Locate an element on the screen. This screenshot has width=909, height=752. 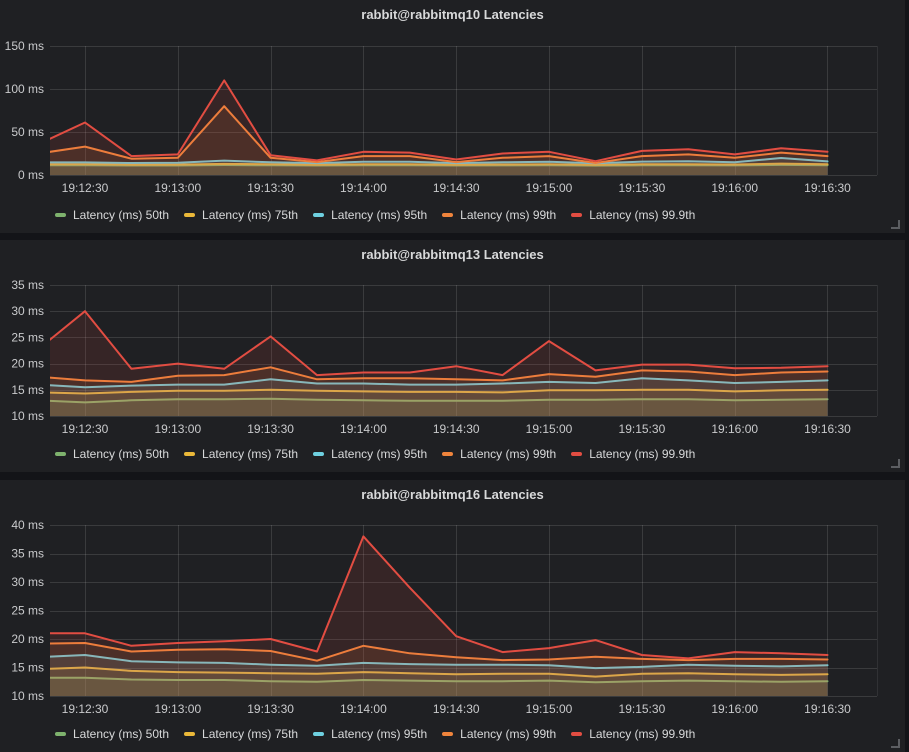
x-tick-label: 19:13:30 is located at coordinates (270, 188).